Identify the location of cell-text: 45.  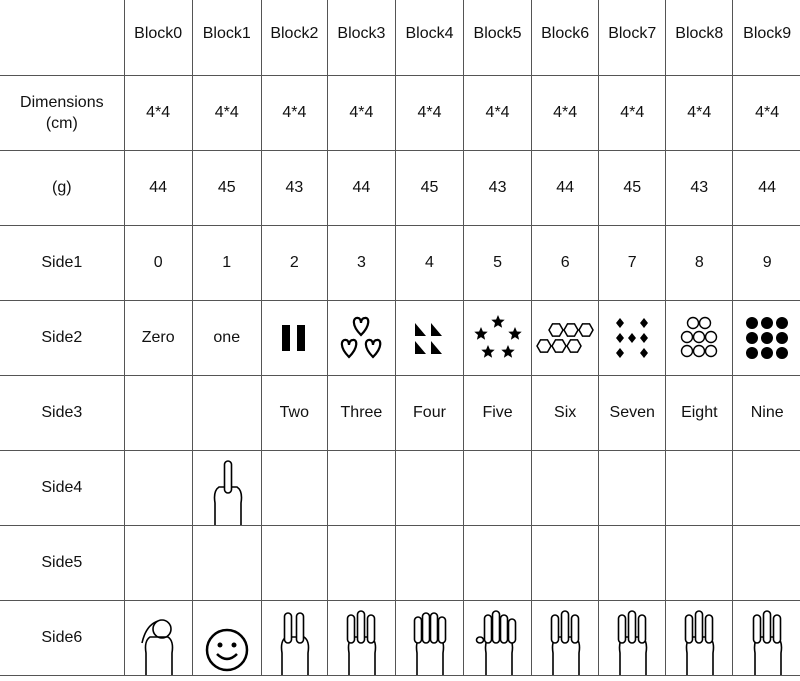
(632, 187).